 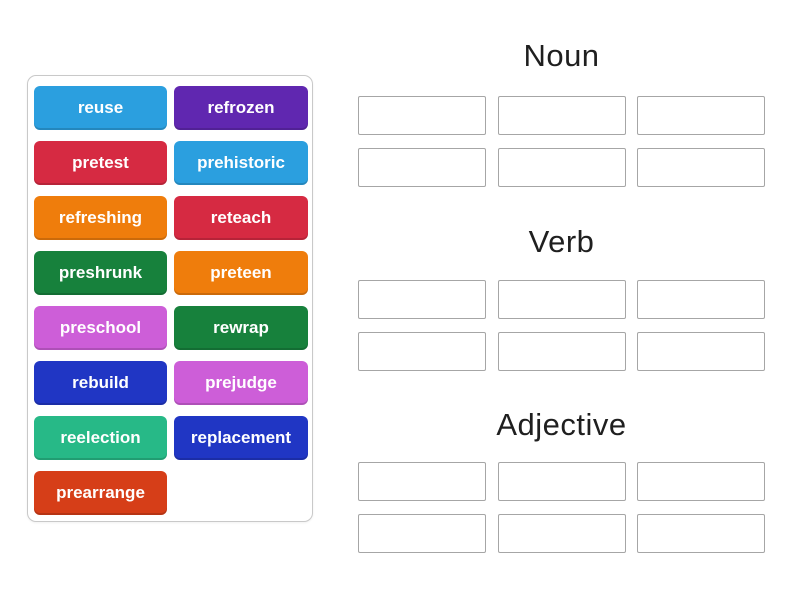 What do you see at coordinates (100, 218) in the screenshot?
I see `word-tile-refreshing: refreshing` at bounding box center [100, 218].